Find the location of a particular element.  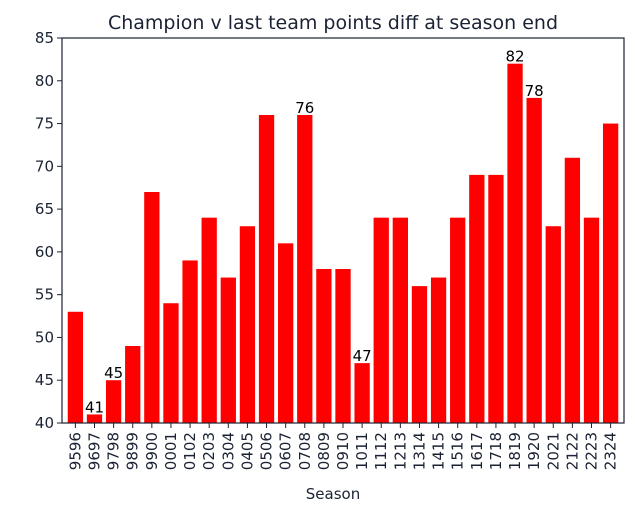

x-tick-label: 0405 is located at coordinates (247, 451).